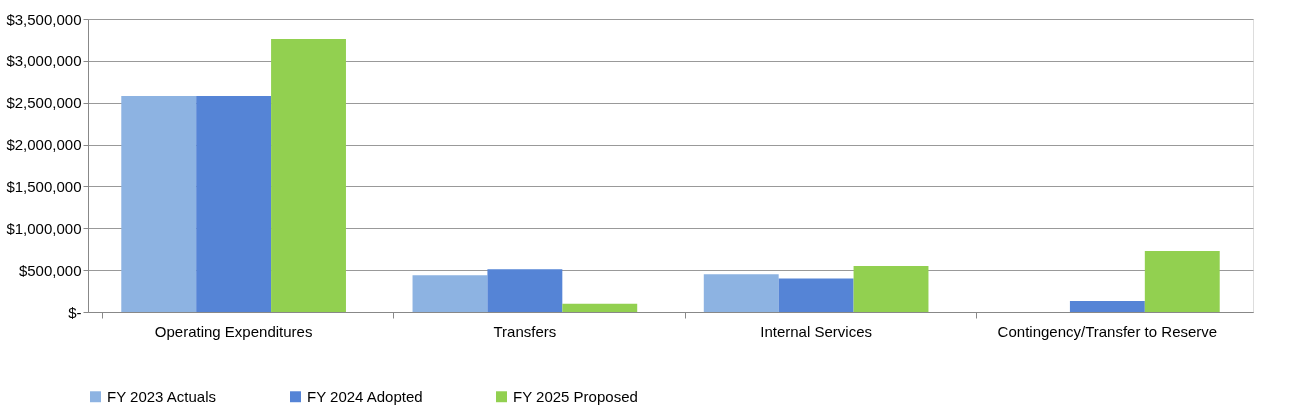 This screenshot has height=414, width=1301. I want to click on x-tick-label: Transfers, so click(525, 331).